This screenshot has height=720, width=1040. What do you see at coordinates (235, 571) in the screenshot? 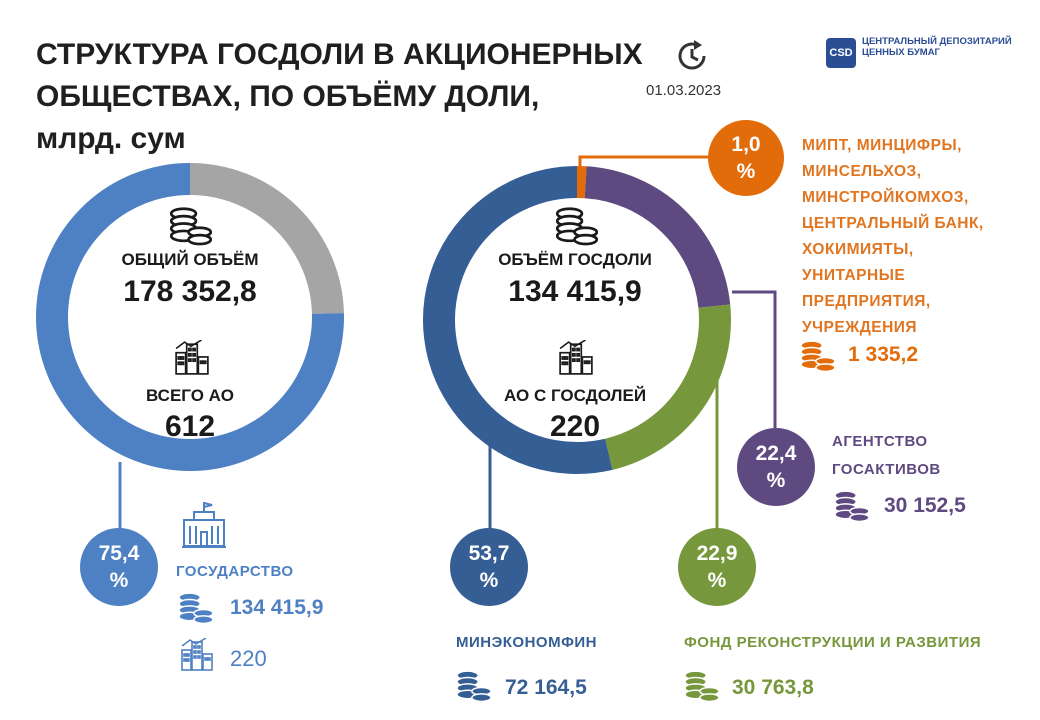
I see `state-category: ГОСУДАРСТВО` at bounding box center [235, 571].